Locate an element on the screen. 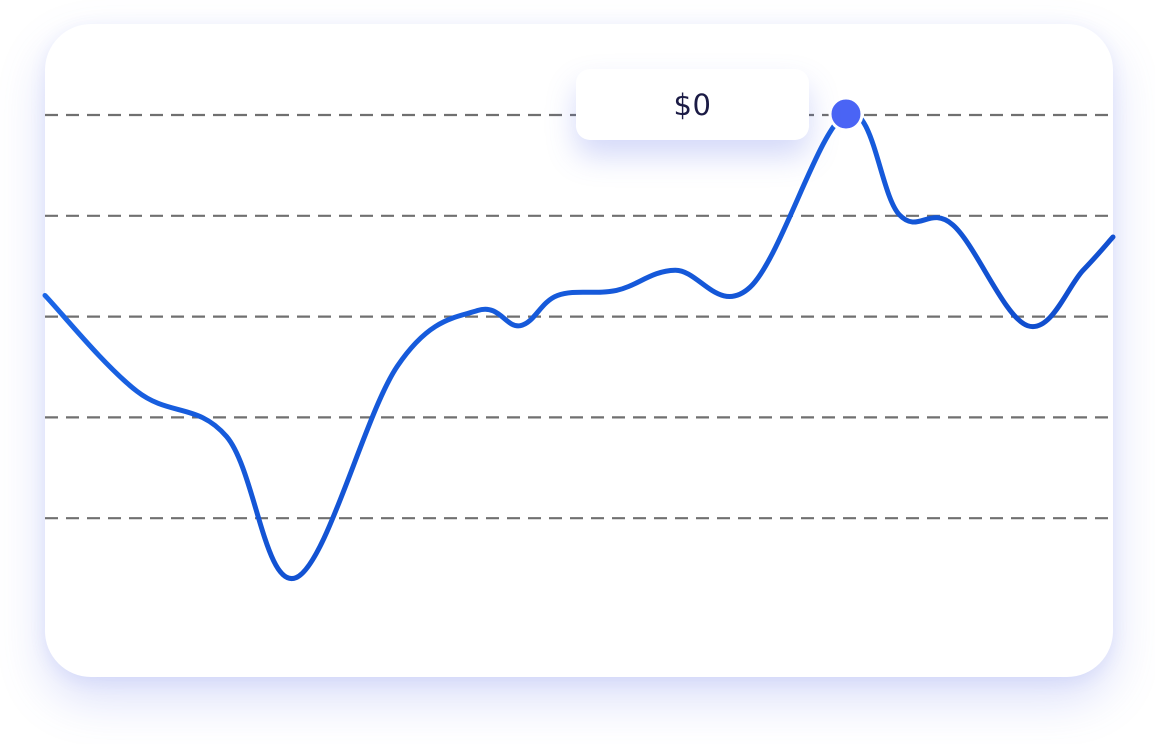 The height and width of the screenshot is (744, 1155). tooltip-value: $0 is located at coordinates (692, 104).